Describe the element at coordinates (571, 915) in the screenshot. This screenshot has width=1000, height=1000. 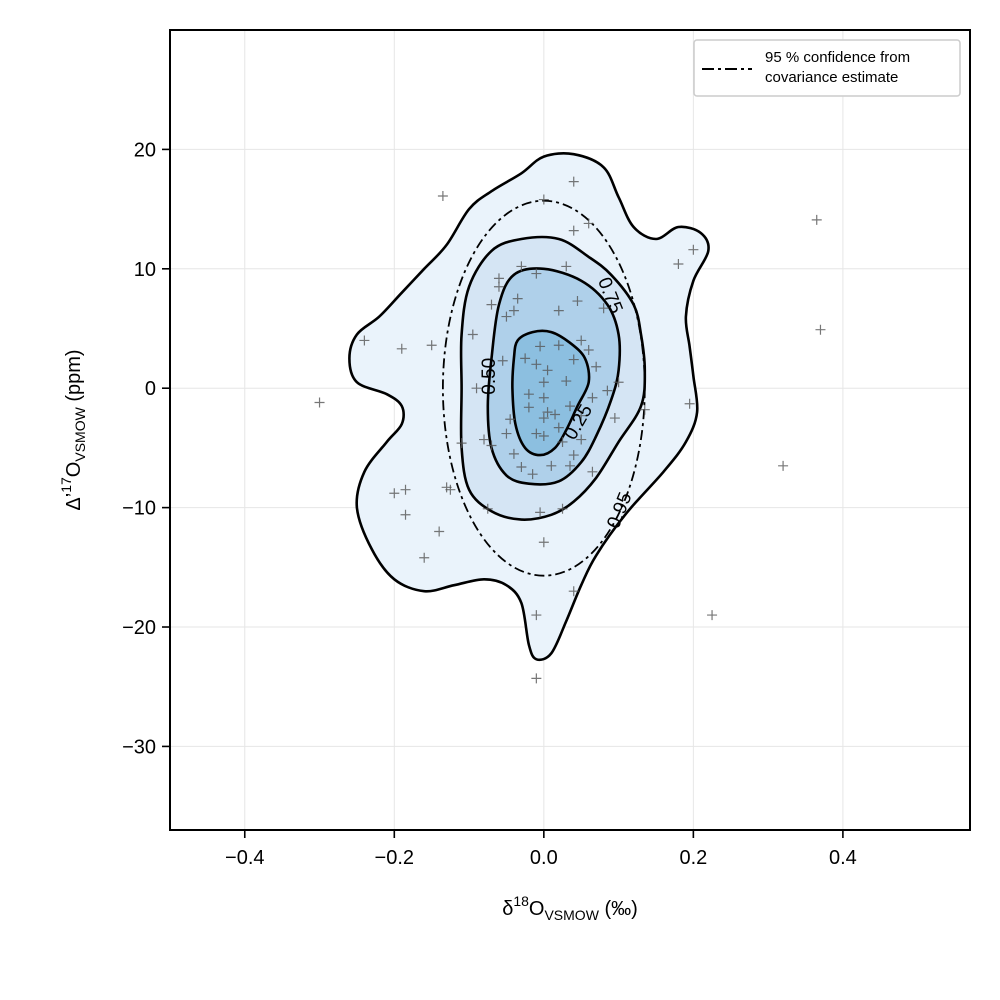
I see `x-axis-label-sub: VSMOW` at that location.